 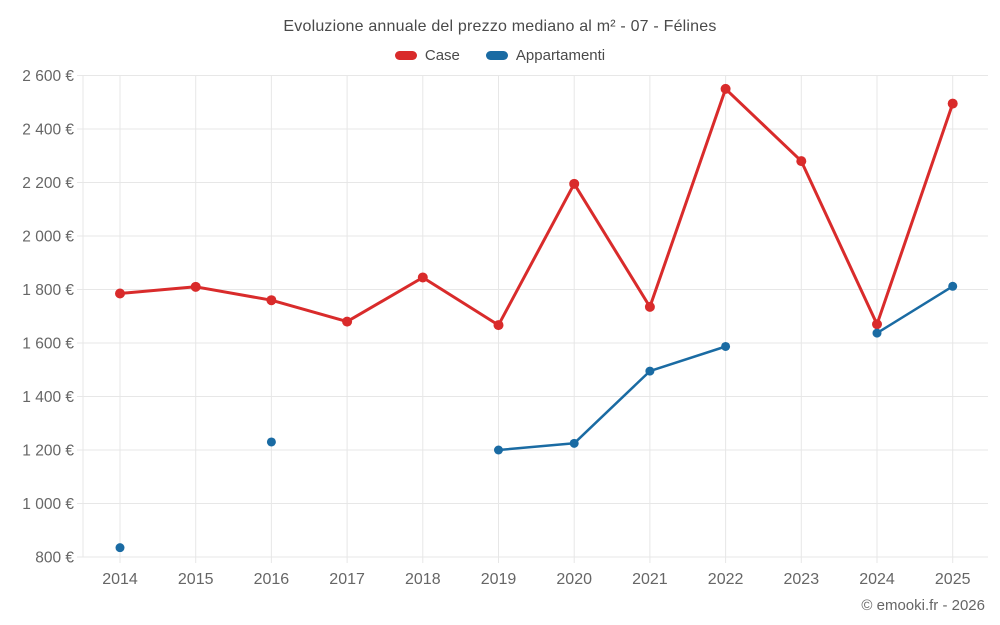 What do you see at coordinates (442, 55) in the screenshot?
I see `legend-label-case: Case` at bounding box center [442, 55].